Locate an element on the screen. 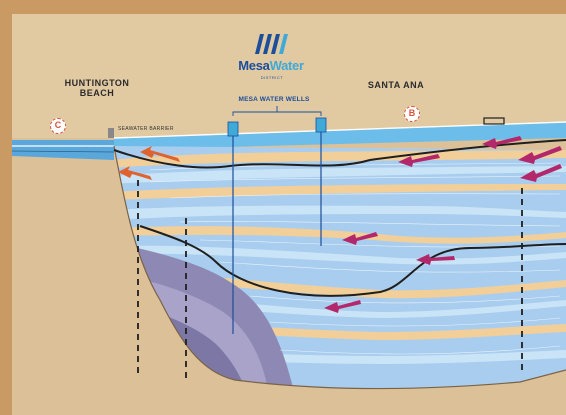 The height and width of the screenshot is (415, 566). recharge-basin is located at coordinates (494, 121).